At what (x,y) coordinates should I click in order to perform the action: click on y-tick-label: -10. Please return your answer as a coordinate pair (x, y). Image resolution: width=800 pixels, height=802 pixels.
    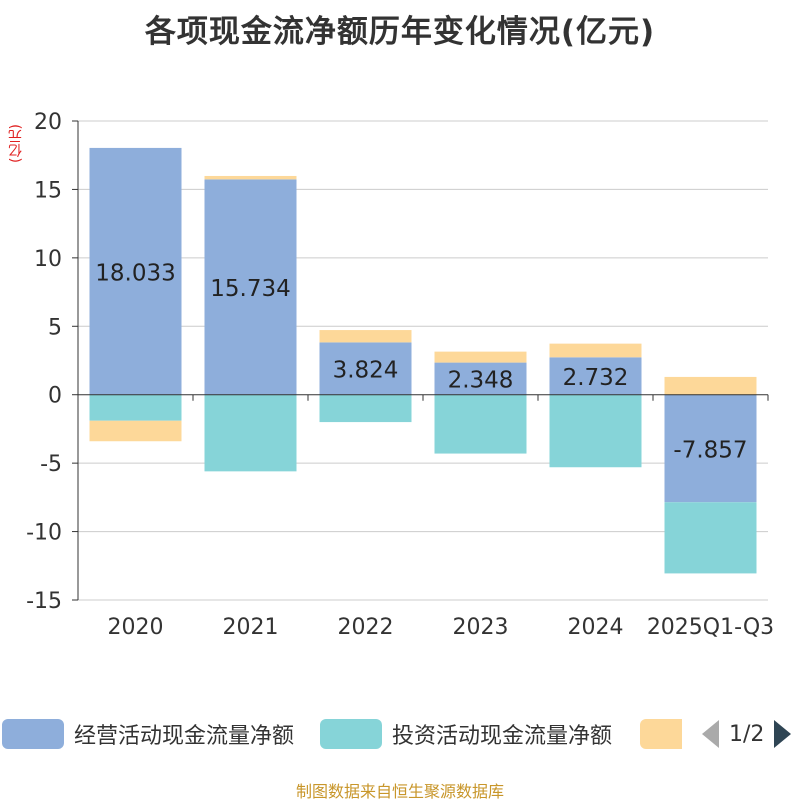
    Looking at the image, I should click on (44, 533).